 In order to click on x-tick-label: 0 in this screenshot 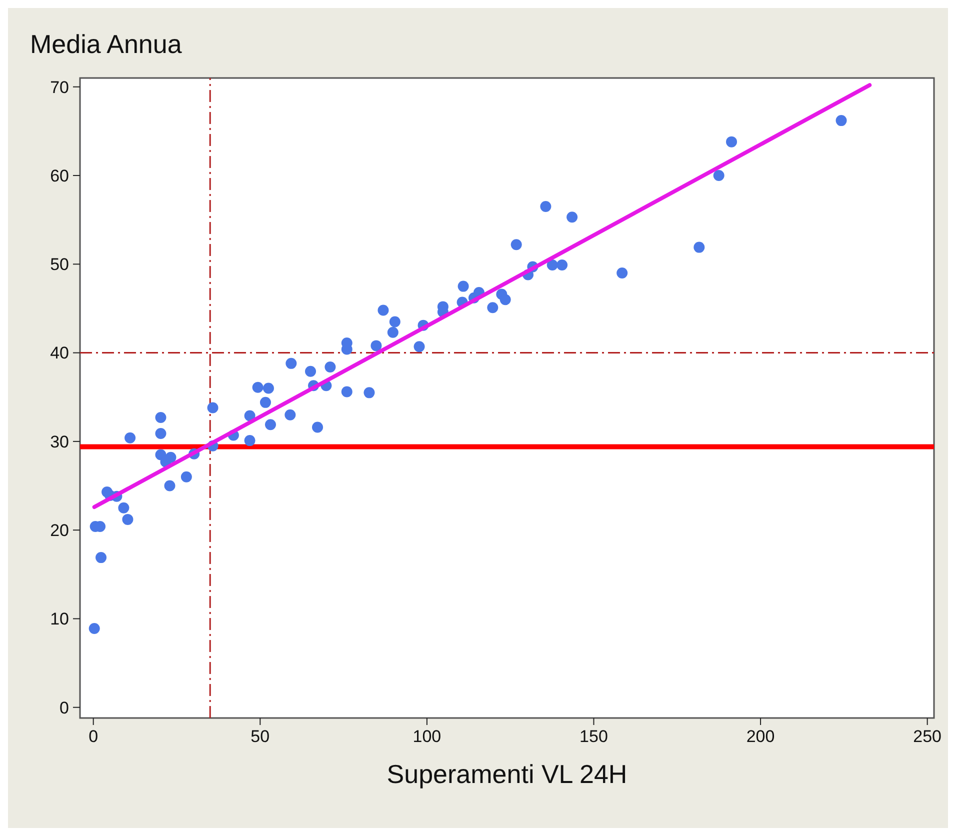, I will do `click(93, 736)`.